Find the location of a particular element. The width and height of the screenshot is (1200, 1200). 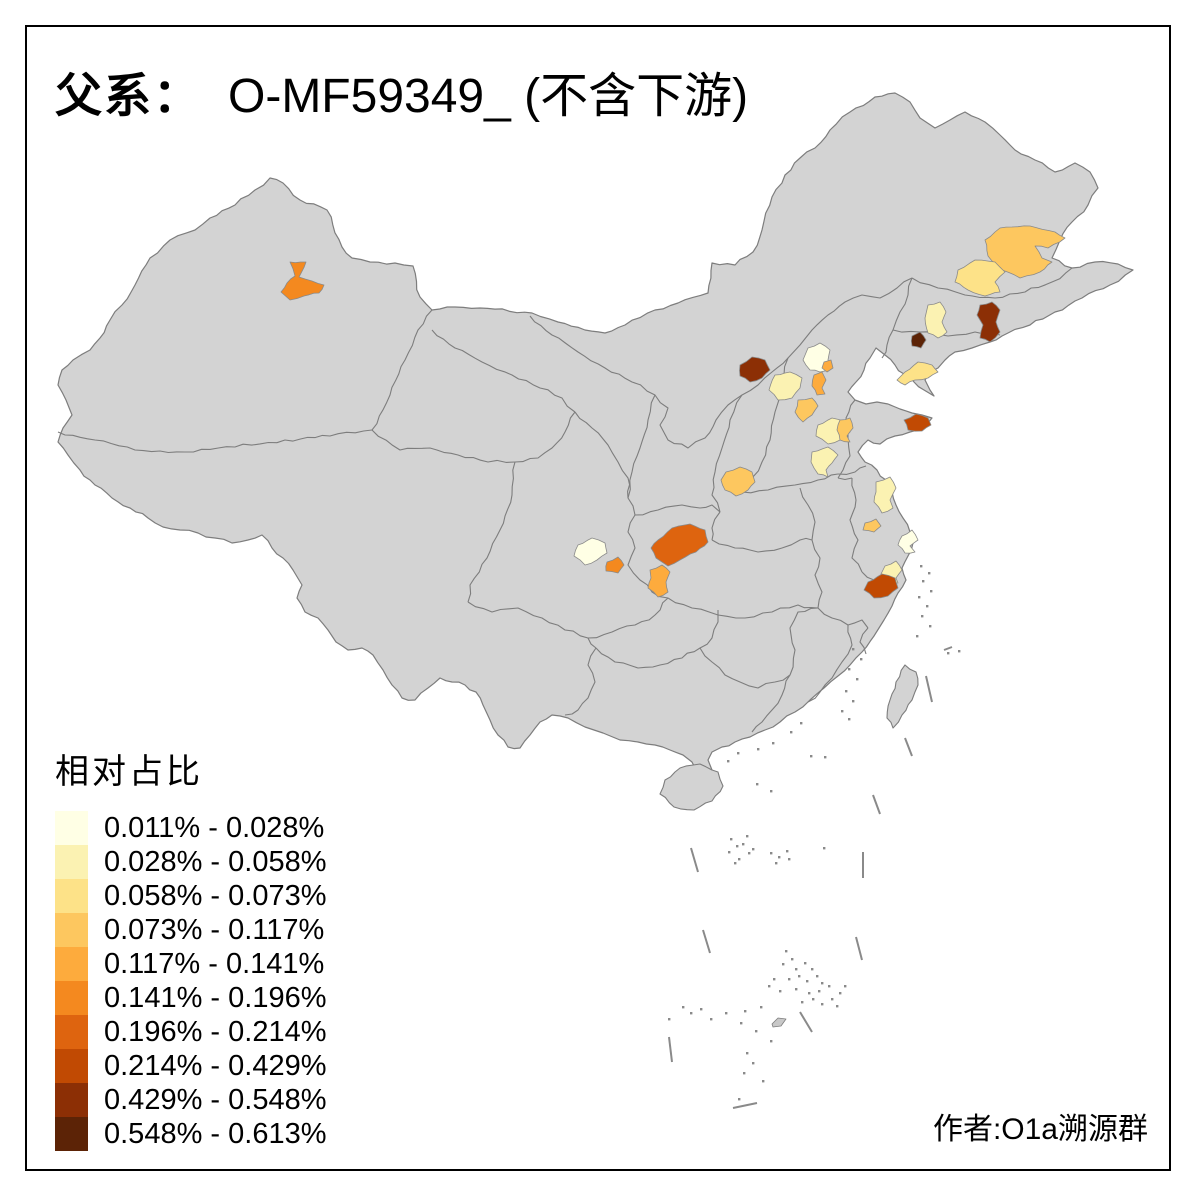

title-prefix: 父系： is located at coordinates (128, 97).